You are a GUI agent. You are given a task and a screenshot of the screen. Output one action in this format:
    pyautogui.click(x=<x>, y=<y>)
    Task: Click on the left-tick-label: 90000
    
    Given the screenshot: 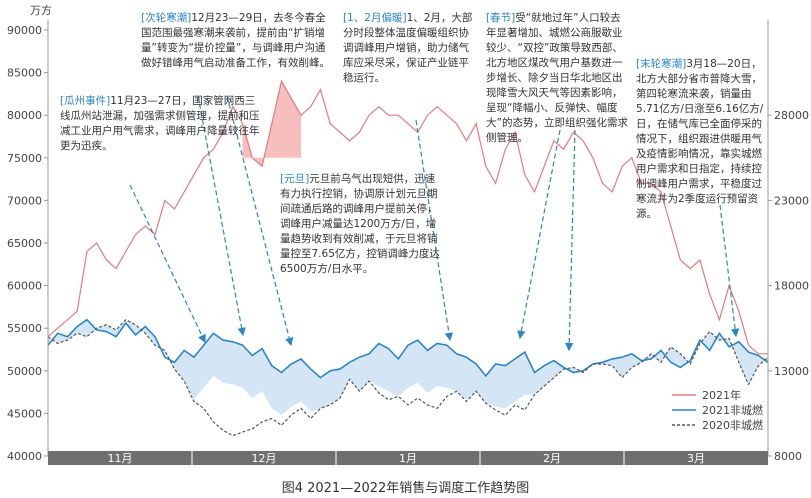 What is the action you would take?
    pyautogui.click(x=24, y=30)
    